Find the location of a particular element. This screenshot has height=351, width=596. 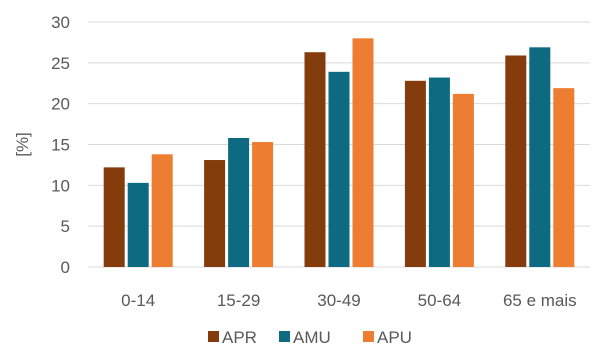

legend-swatch-amu is located at coordinates (284, 336).